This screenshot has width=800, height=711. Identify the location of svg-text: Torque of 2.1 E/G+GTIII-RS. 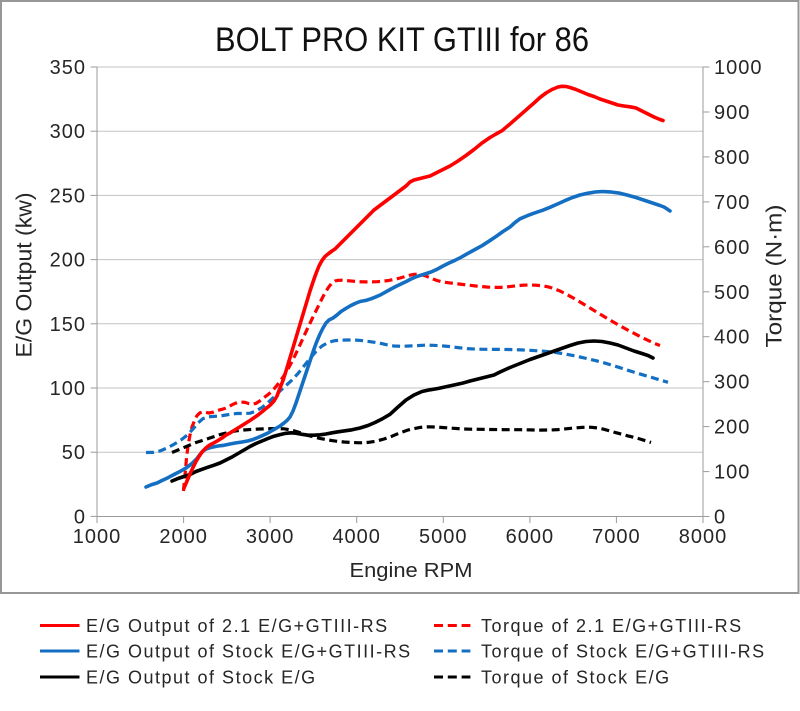
(612, 626).